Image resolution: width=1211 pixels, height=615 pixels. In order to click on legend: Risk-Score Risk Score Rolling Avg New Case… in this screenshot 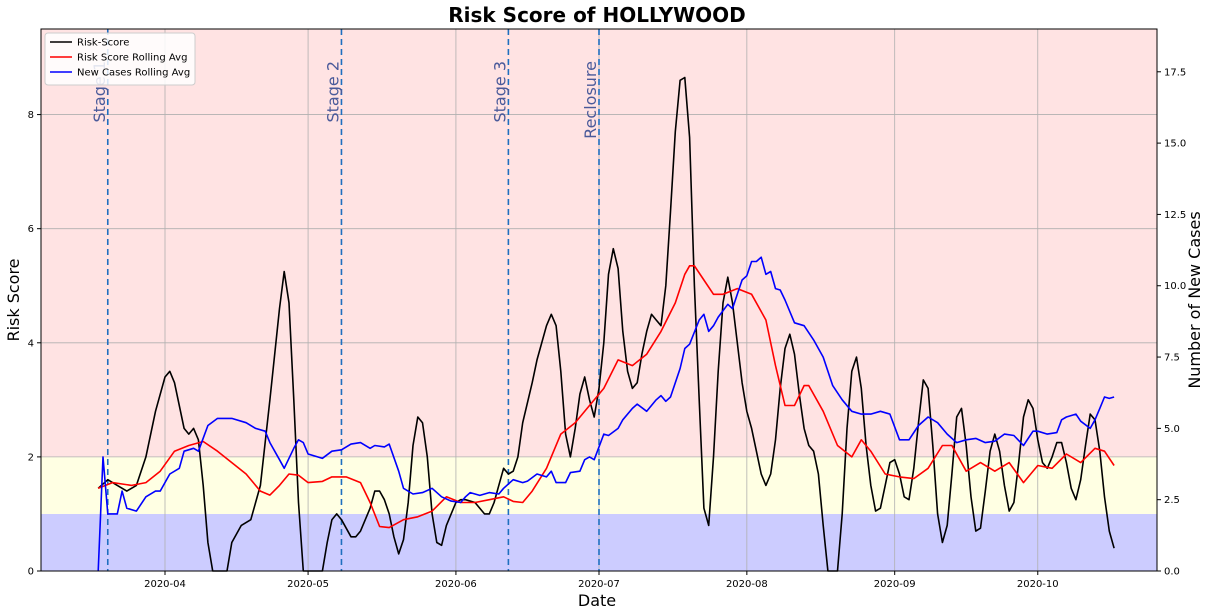, I will do `click(120, 59)`.